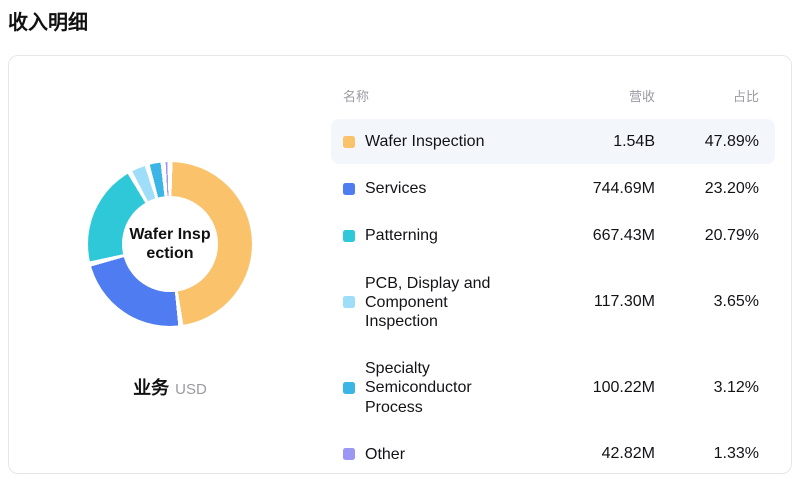  I want to click on table-row: Patterning 667.43M 20.79%, so click(553, 235).